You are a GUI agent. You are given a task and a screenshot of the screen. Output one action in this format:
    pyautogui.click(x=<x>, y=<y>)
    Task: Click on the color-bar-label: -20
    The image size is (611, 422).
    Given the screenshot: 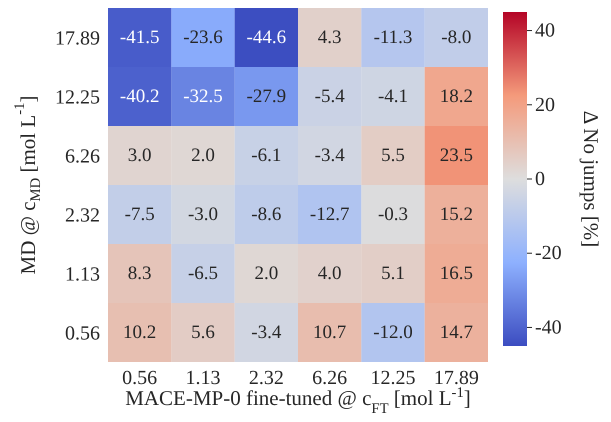 What is the action you would take?
    pyautogui.click(x=548, y=253)
    